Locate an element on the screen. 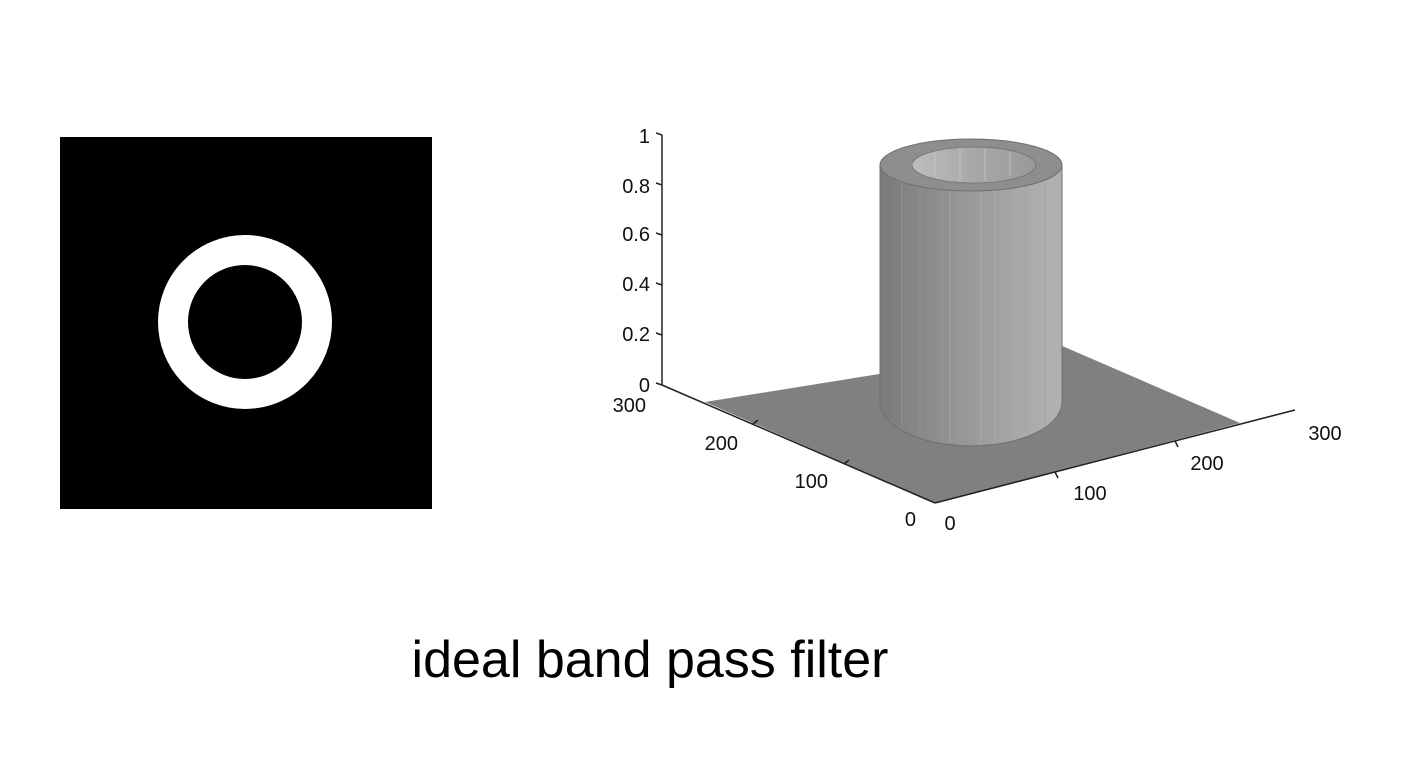 This screenshot has height=776, width=1402. x-tick-label: 200 is located at coordinates (1206, 464).